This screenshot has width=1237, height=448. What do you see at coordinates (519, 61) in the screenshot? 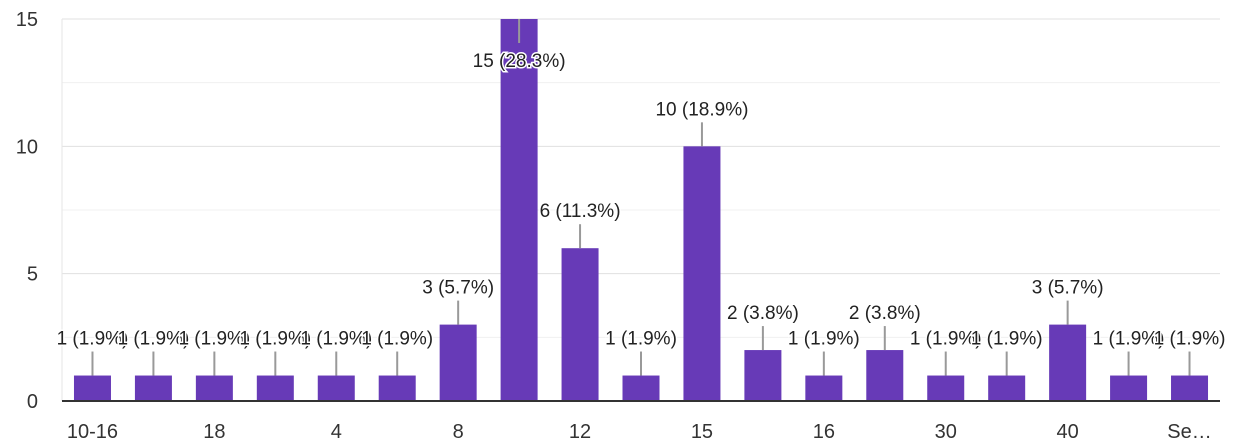
I see `data-label: 15 (28.3%)` at bounding box center [519, 61].